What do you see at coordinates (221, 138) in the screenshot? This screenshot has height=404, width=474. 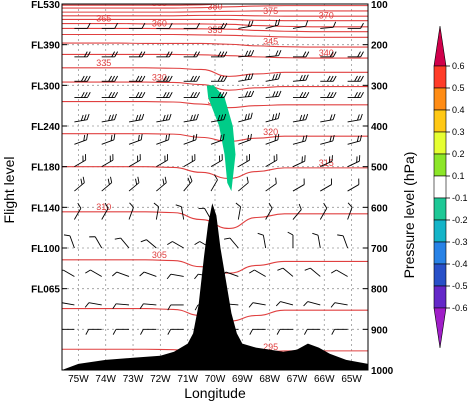 I see `anomaly-shading` at bounding box center [221, 138].